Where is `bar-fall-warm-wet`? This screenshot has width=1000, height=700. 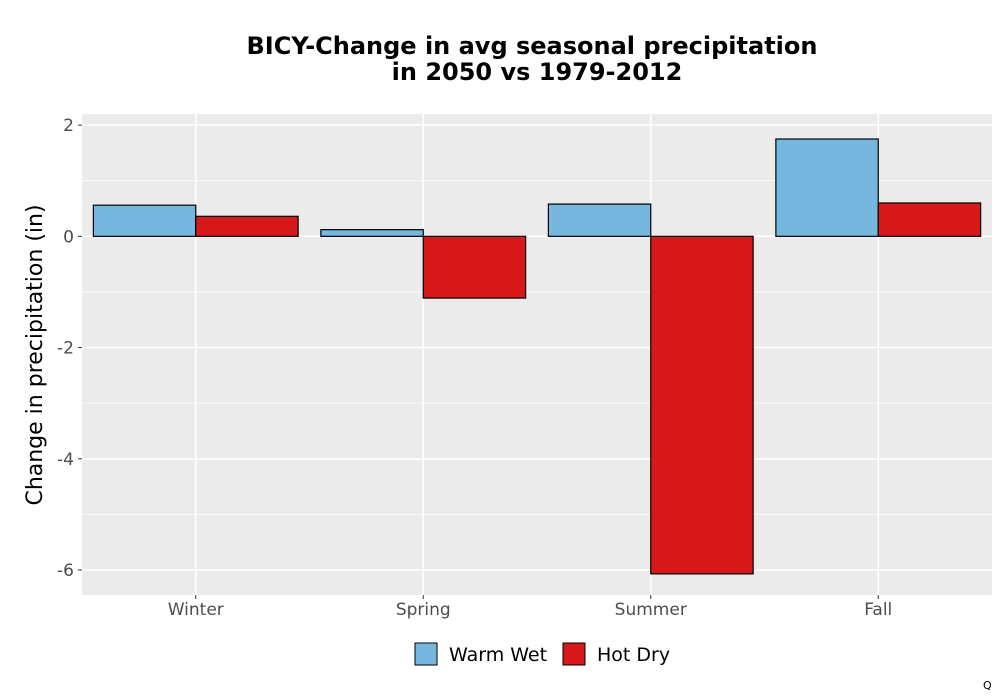 bar-fall-warm-wet is located at coordinates (827, 187).